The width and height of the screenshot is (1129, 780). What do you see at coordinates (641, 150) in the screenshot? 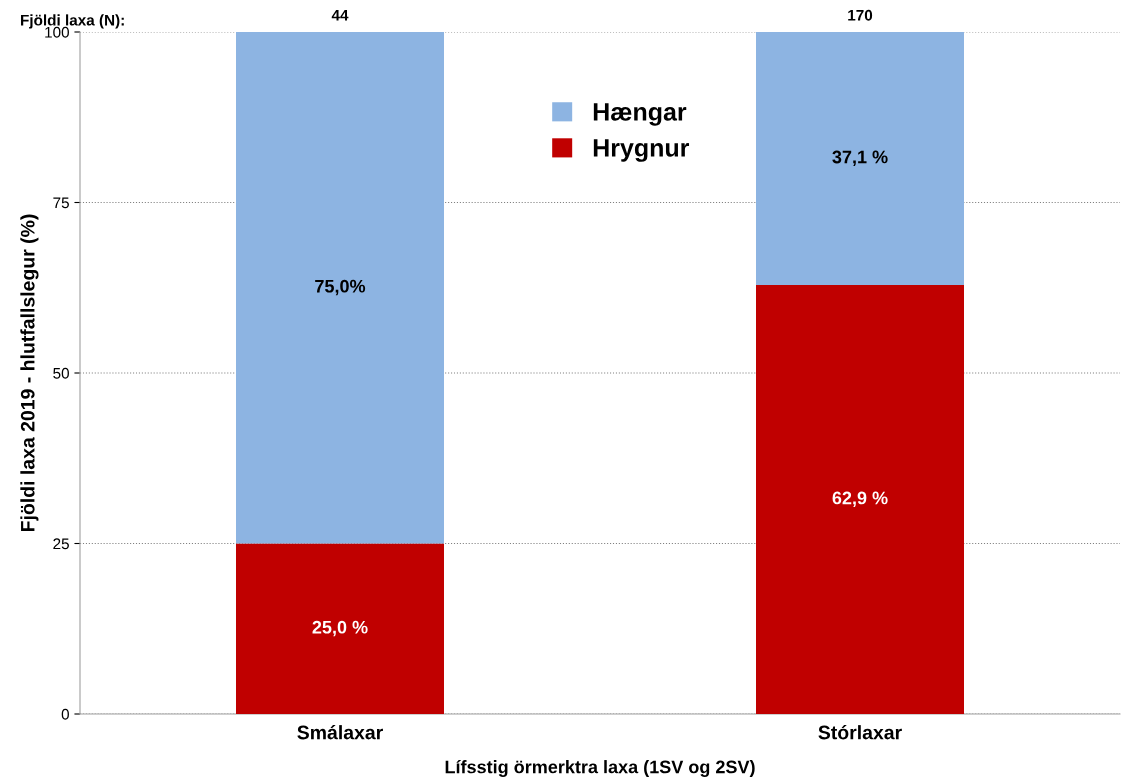
I see `legend-label: Hrygnur` at bounding box center [641, 150].